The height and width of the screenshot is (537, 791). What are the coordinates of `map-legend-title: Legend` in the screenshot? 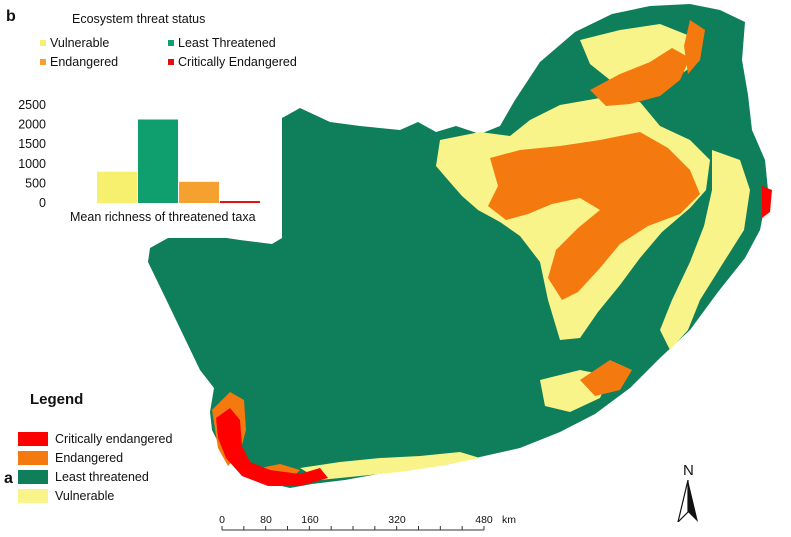 It's located at (57, 399).